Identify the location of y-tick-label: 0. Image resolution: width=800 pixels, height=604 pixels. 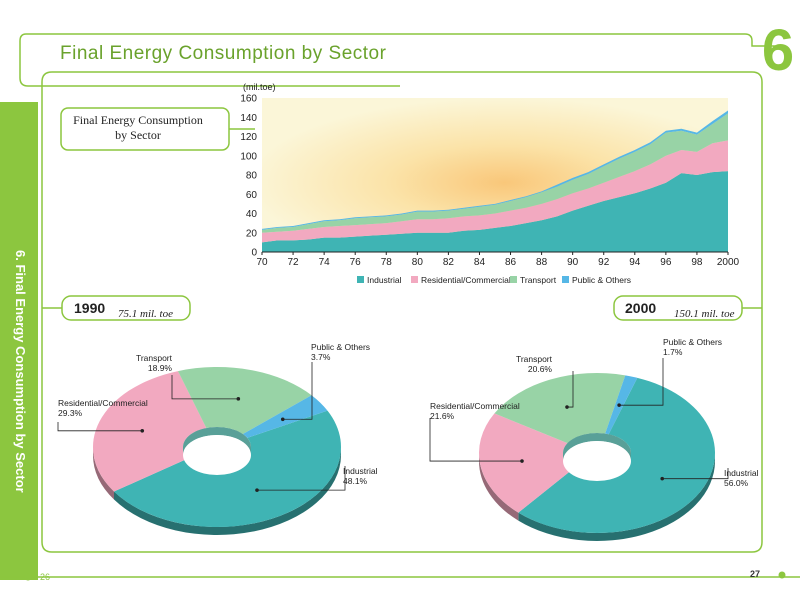
(254, 253).